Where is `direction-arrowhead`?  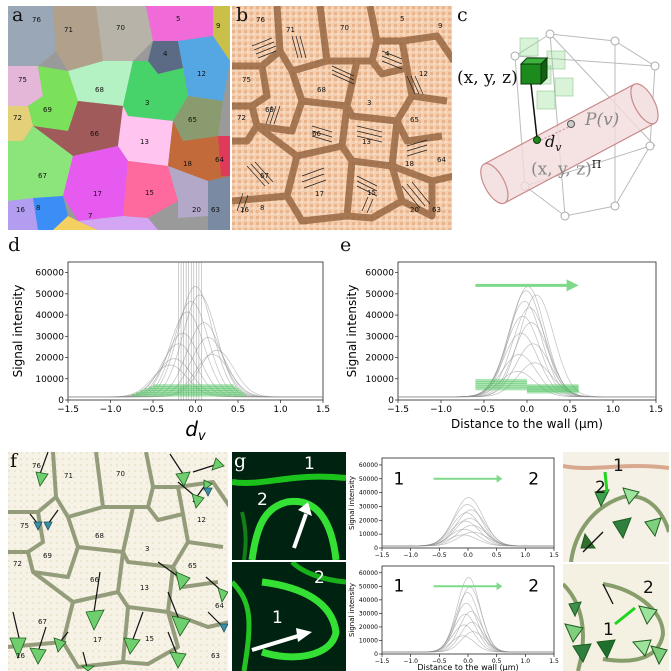 direction-arrowhead is located at coordinates (499, 478).